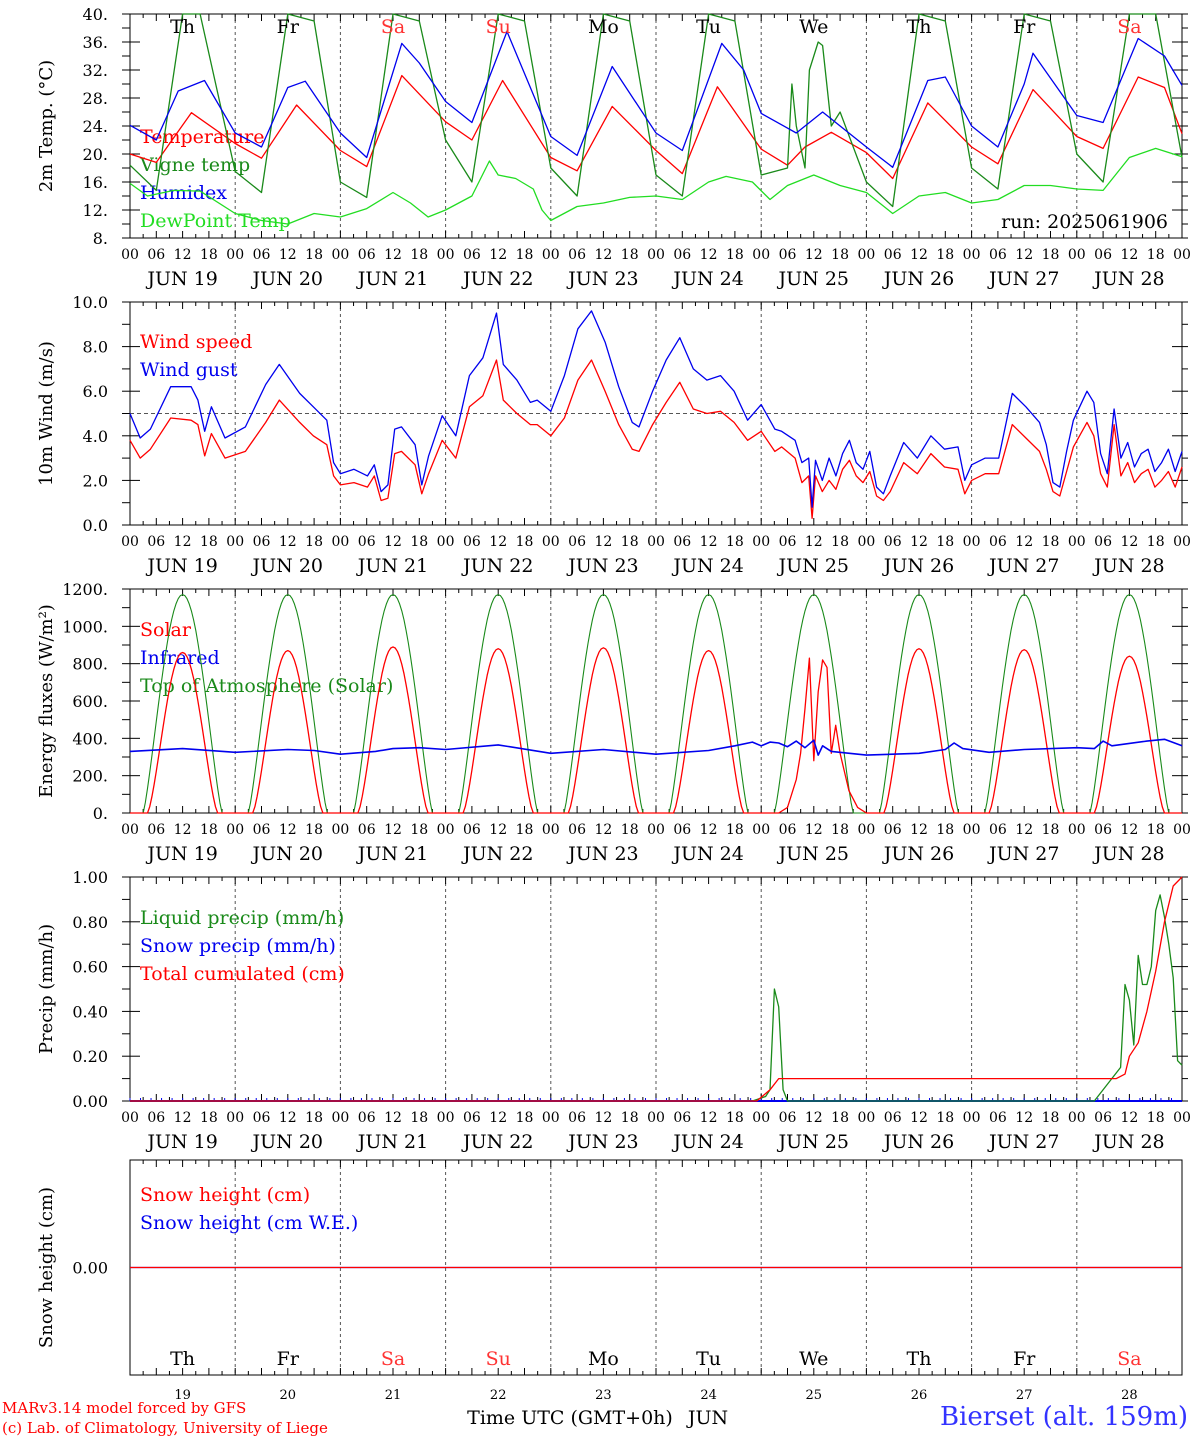 The height and width of the screenshot is (1440, 1194). What do you see at coordinates (656, 989) in the screenshot?
I see `panel4-series-total-cumulated-cm` at bounding box center [656, 989].